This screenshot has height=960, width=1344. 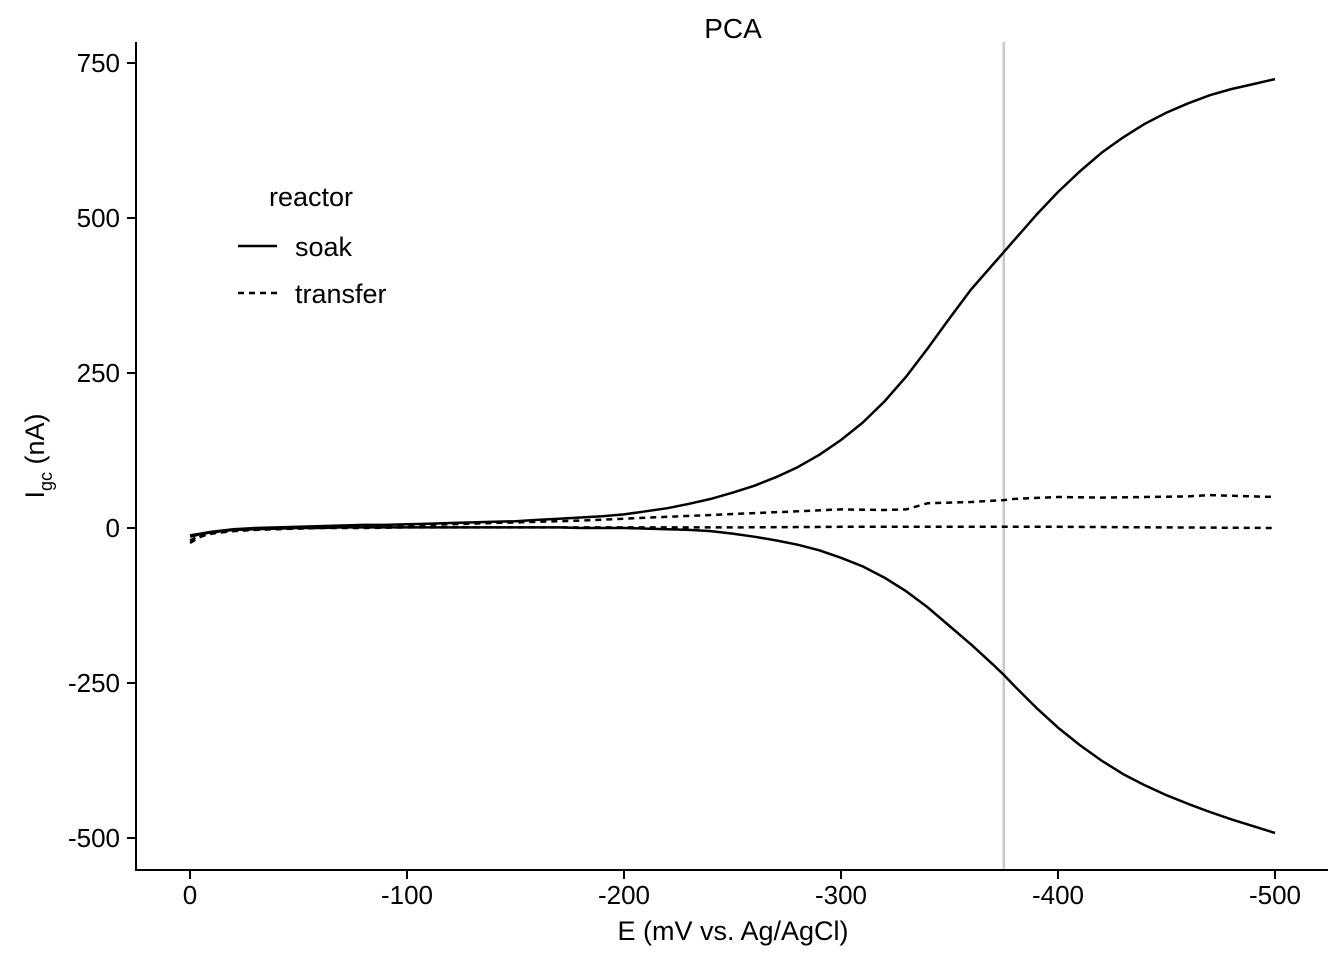 I want to click on legend: reactor soak transfer, so click(x=312, y=245).